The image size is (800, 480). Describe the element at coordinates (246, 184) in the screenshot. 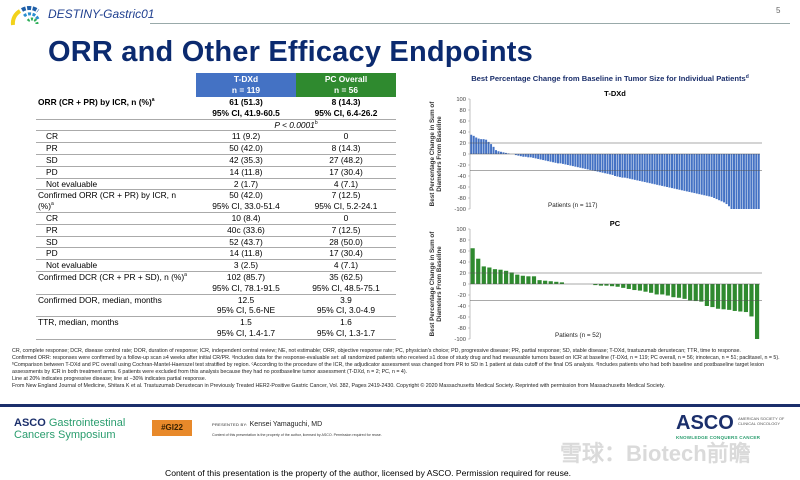

I see `tdxd-value: 2 (1.7)` at that location.